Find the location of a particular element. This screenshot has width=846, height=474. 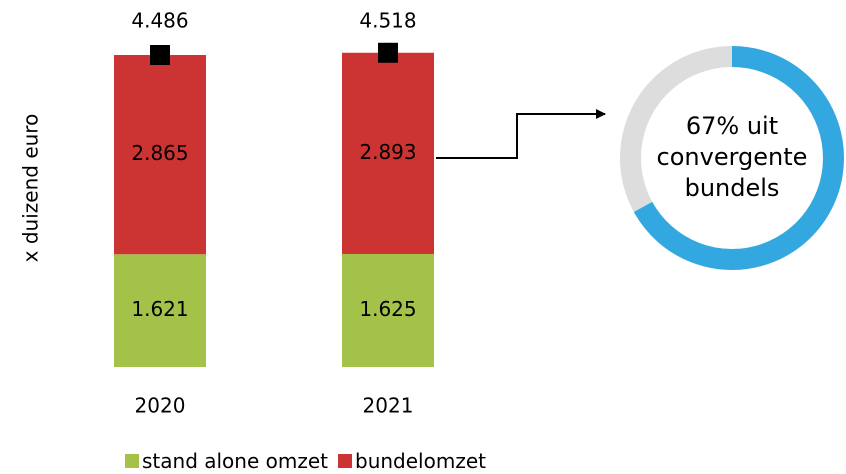

bar-segment-stand-alone-2020 is located at coordinates (160, 310).